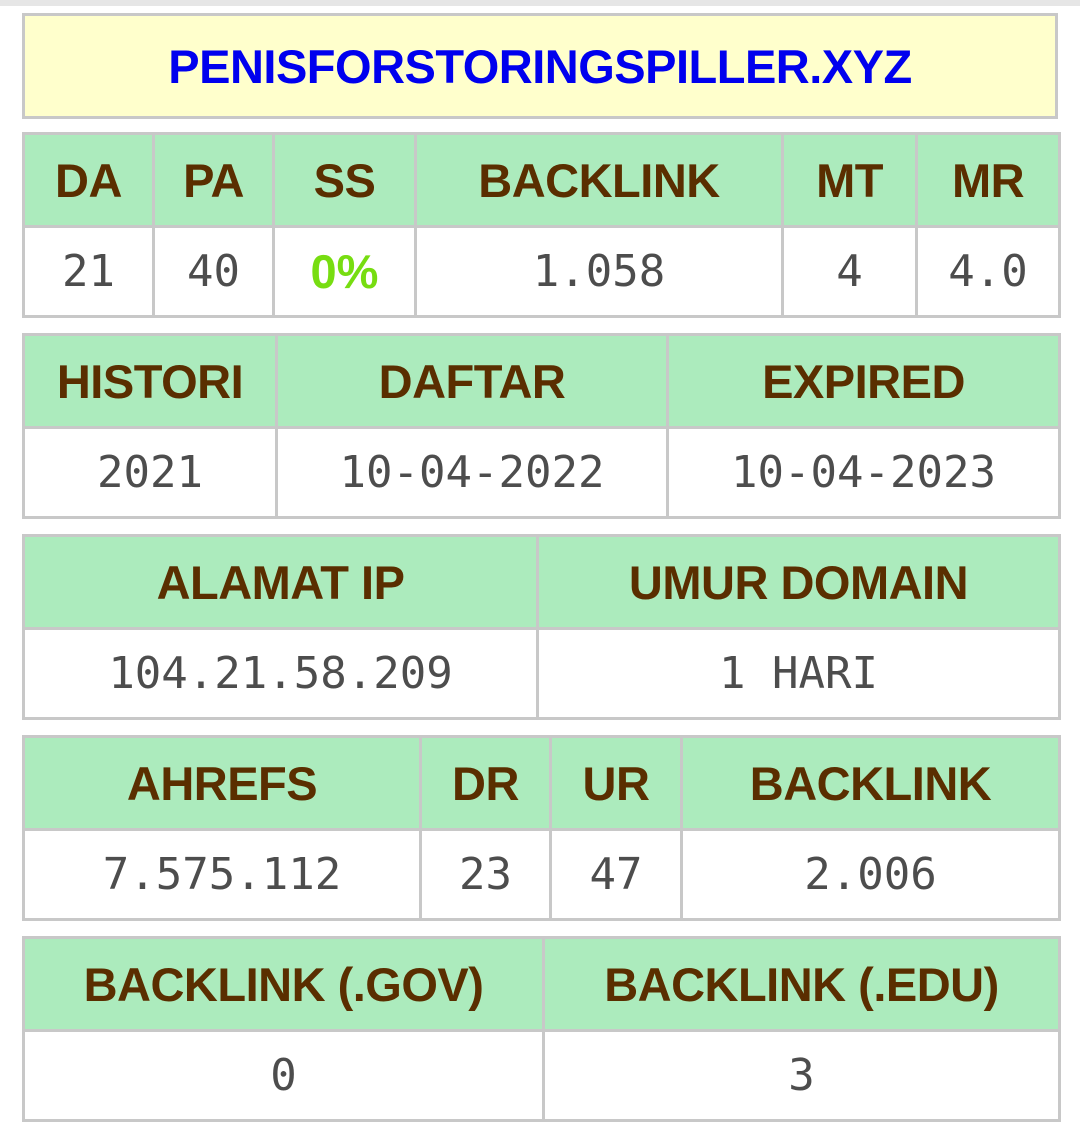  Describe the element at coordinates (222, 874) in the screenshot. I see `ahrefs-rank-value: 7.575.112` at that location.